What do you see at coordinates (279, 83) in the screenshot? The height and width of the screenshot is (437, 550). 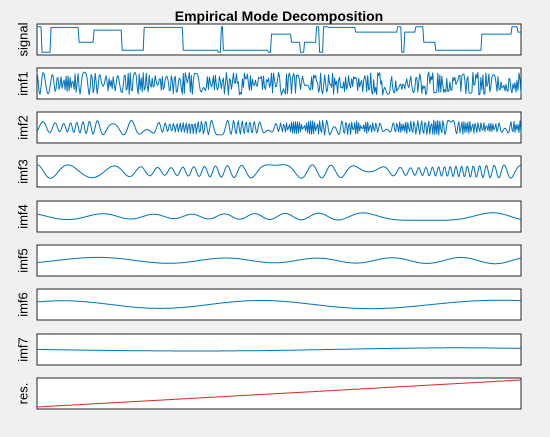 I see `series-line-imf1` at bounding box center [279, 83].